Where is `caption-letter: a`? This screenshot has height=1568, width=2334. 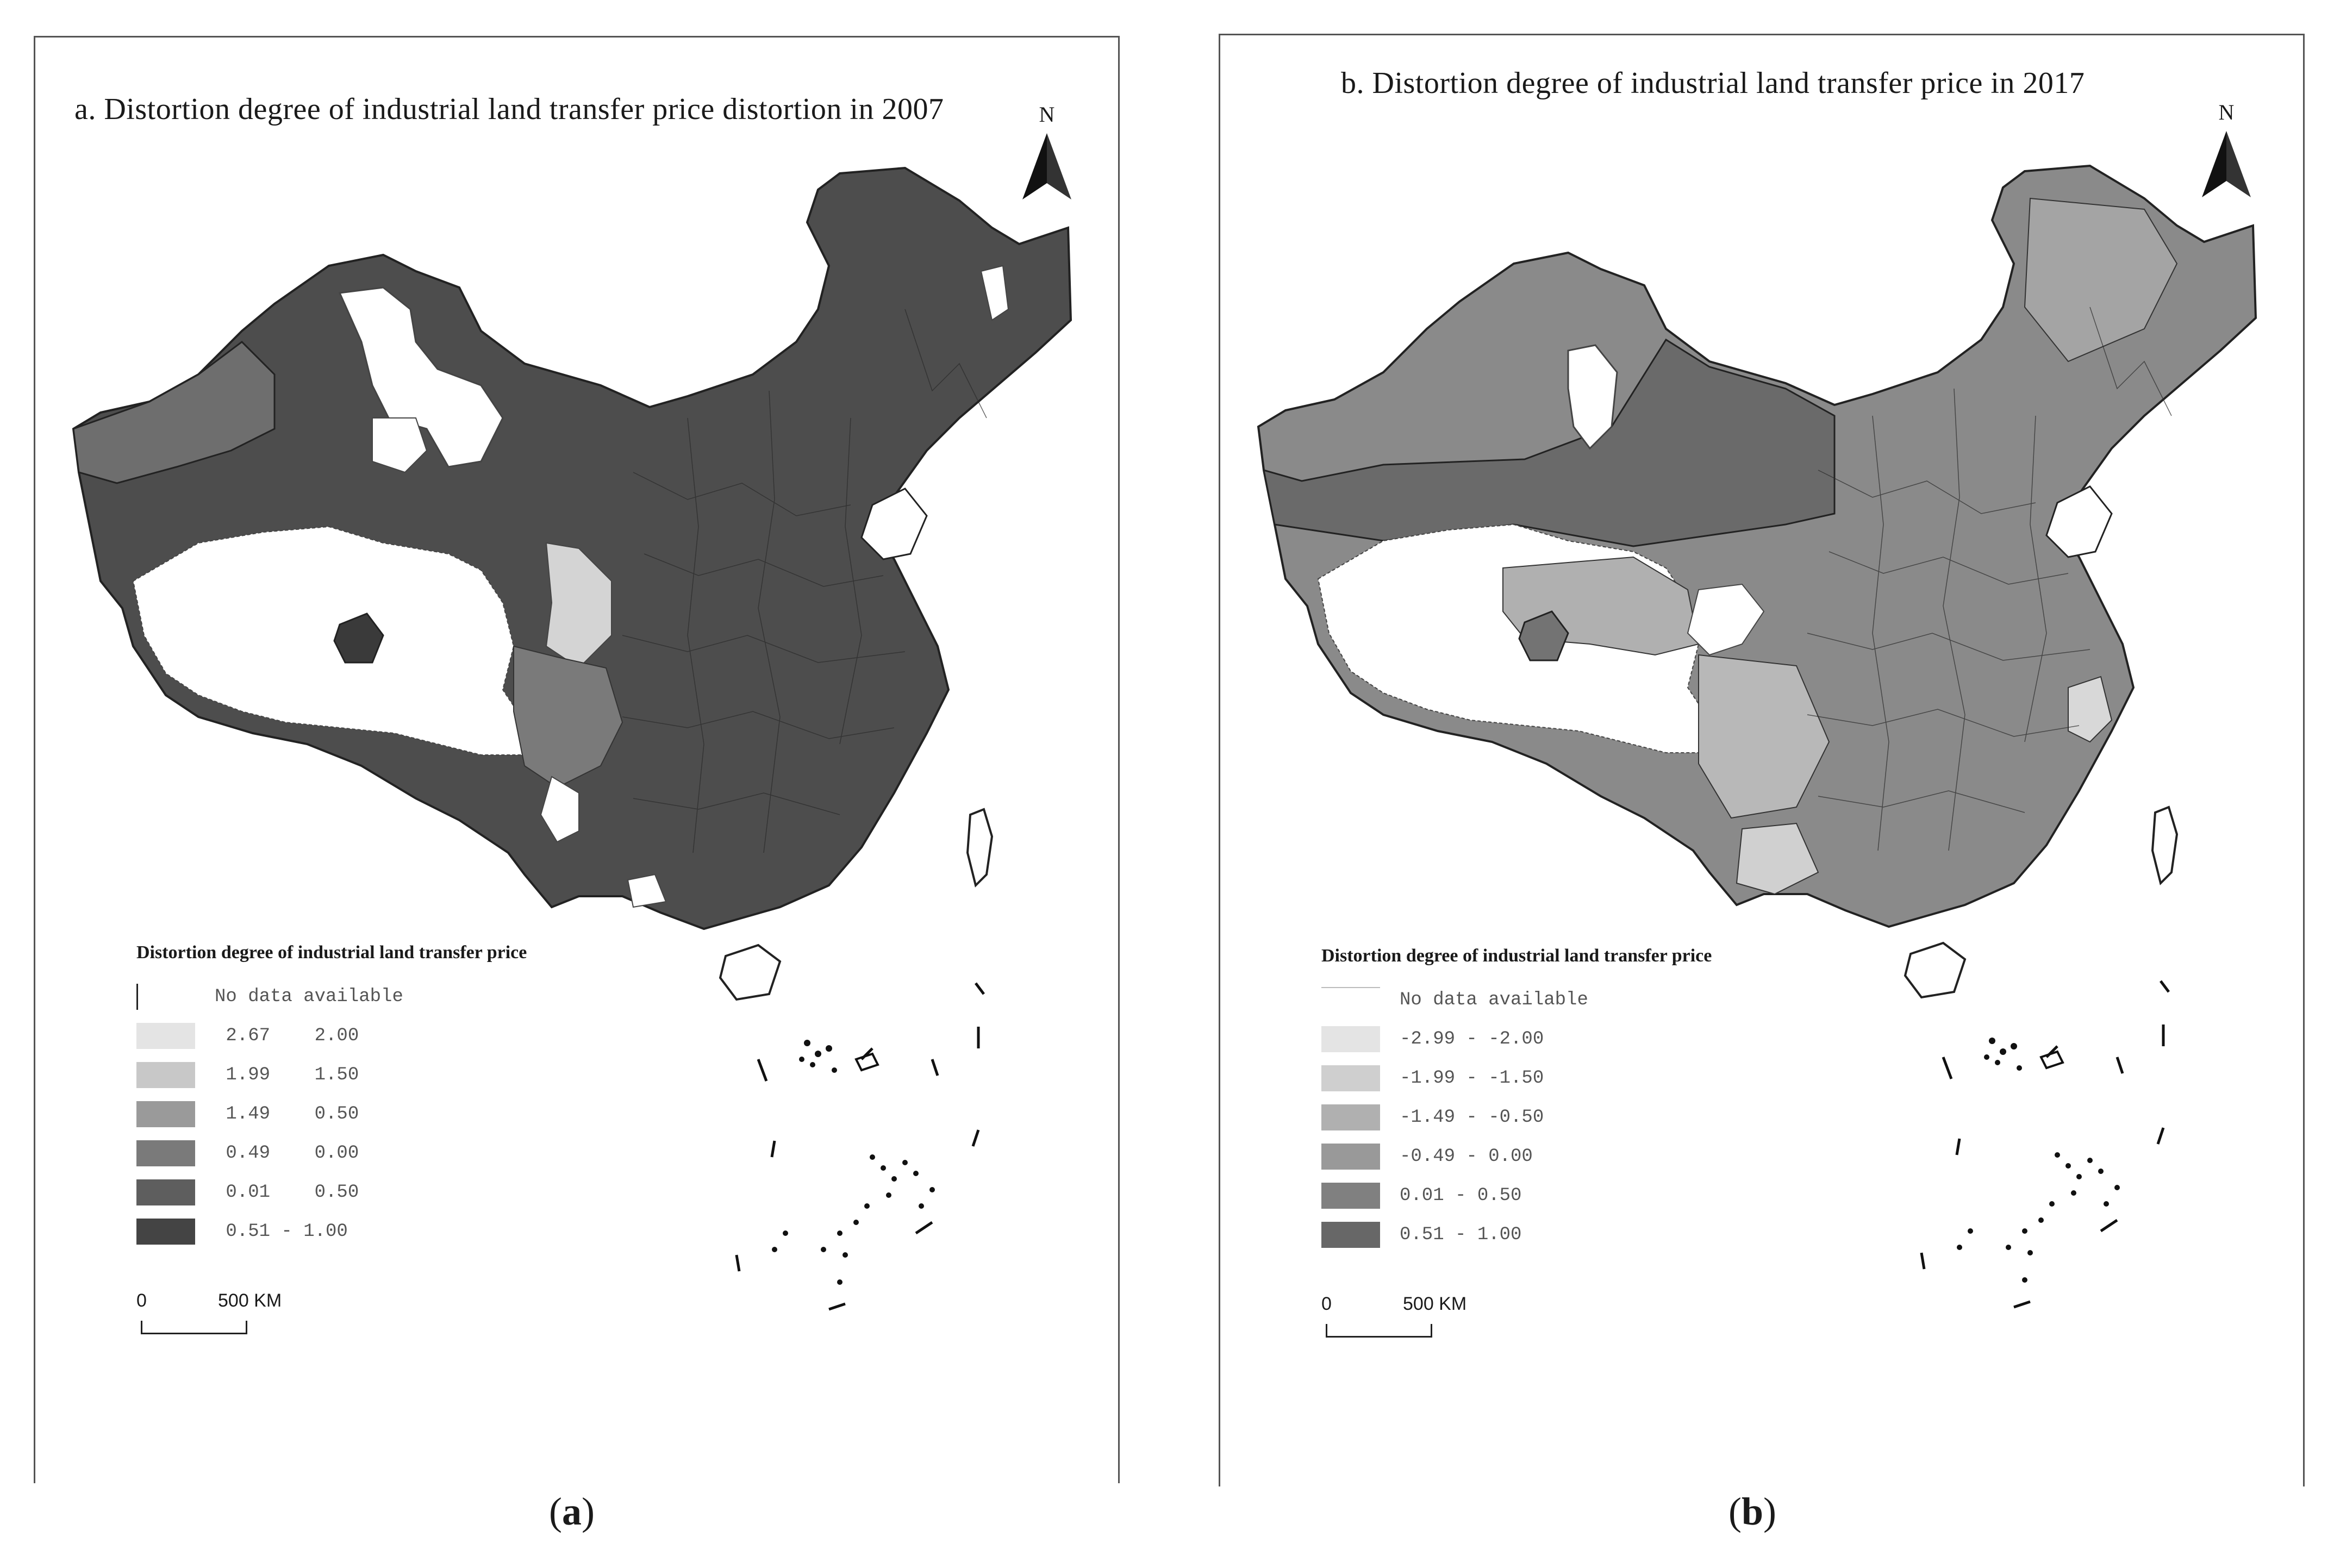 caption-letter: a is located at coordinates (571, 1511).